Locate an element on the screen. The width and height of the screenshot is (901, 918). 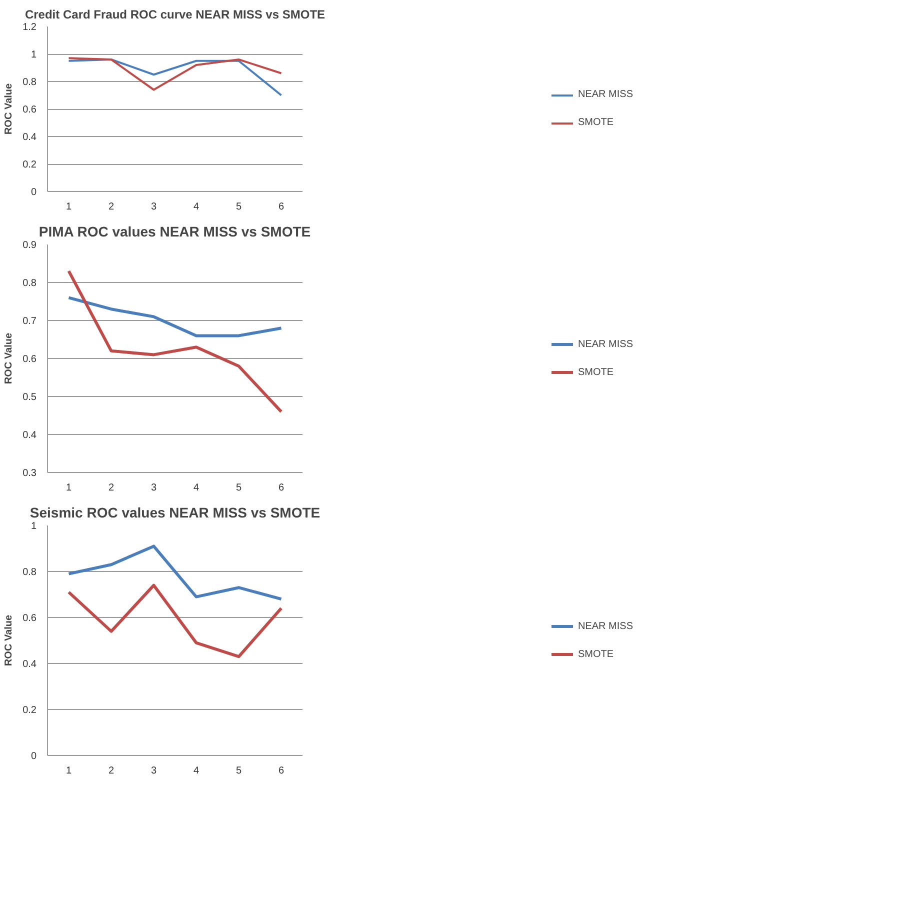
y-tick-label: 0.3 is located at coordinates (29, 473).